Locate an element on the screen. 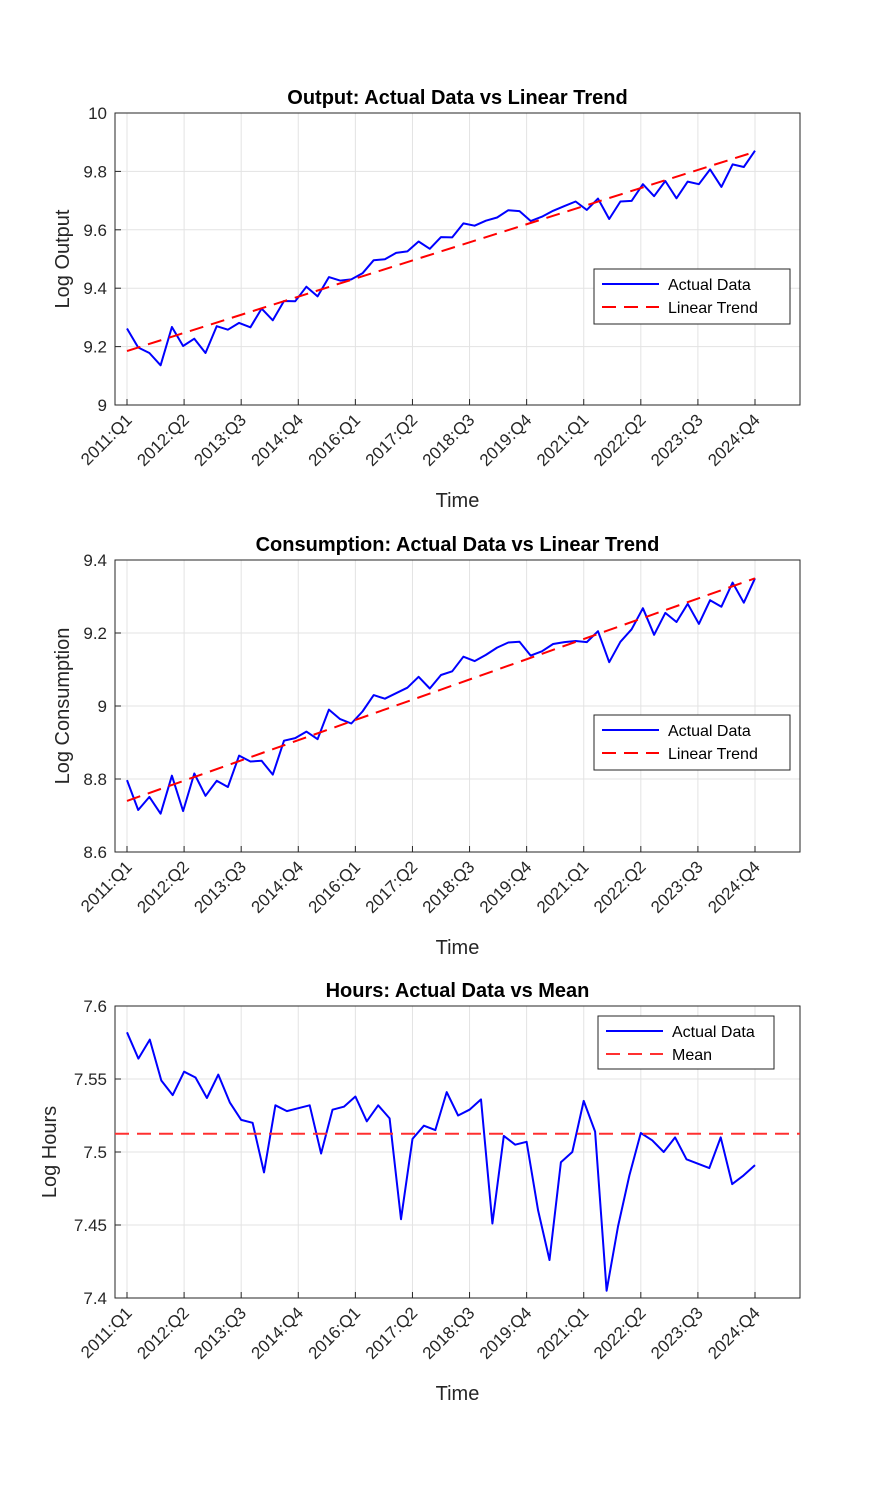 The height and width of the screenshot is (1490, 884). chart-title: Hours: Actual Data vs Mean is located at coordinates (458, 991).